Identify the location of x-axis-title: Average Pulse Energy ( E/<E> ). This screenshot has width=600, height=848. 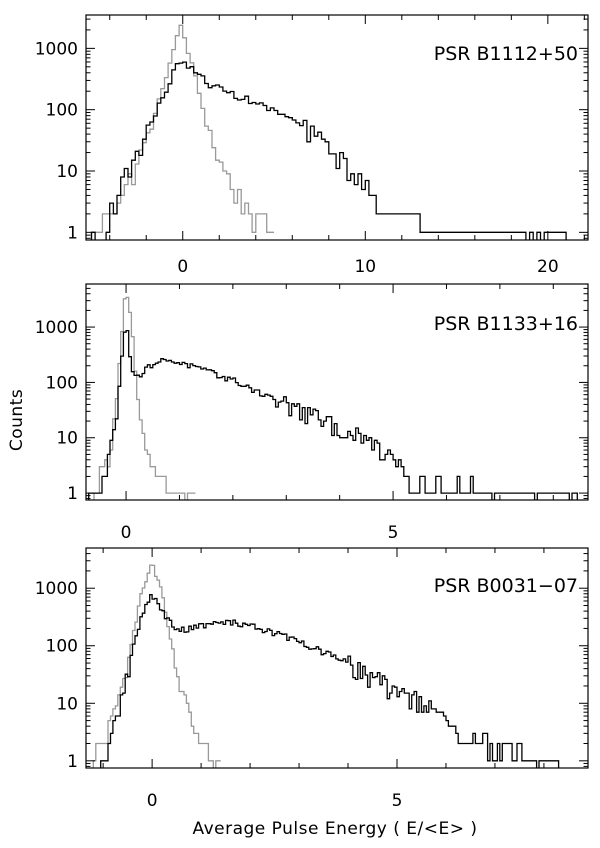
(334, 829).